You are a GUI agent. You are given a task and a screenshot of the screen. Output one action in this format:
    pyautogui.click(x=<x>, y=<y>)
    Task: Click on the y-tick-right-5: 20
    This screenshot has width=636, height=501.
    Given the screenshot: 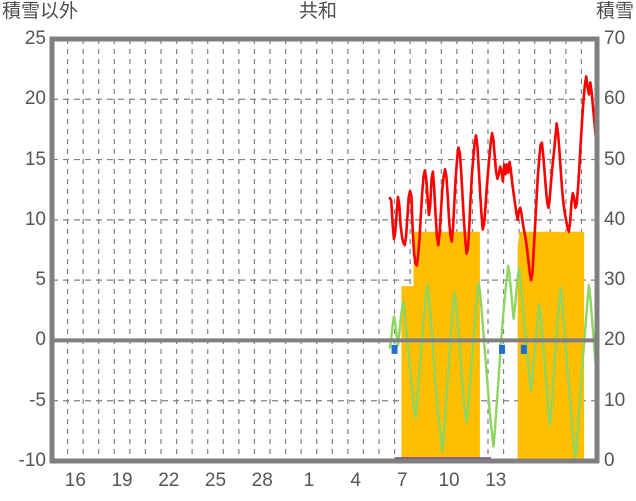 What is the action you would take?
    pyautogui.click(x=615, y=340)
    